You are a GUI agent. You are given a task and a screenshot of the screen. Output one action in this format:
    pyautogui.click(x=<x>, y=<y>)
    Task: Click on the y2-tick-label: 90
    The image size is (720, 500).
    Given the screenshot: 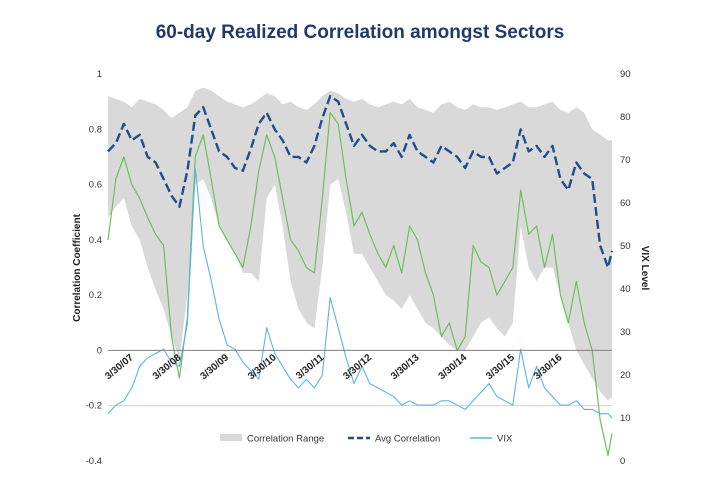 What is the action you would take?
    pyautogui.click(x=625, y=74)
    